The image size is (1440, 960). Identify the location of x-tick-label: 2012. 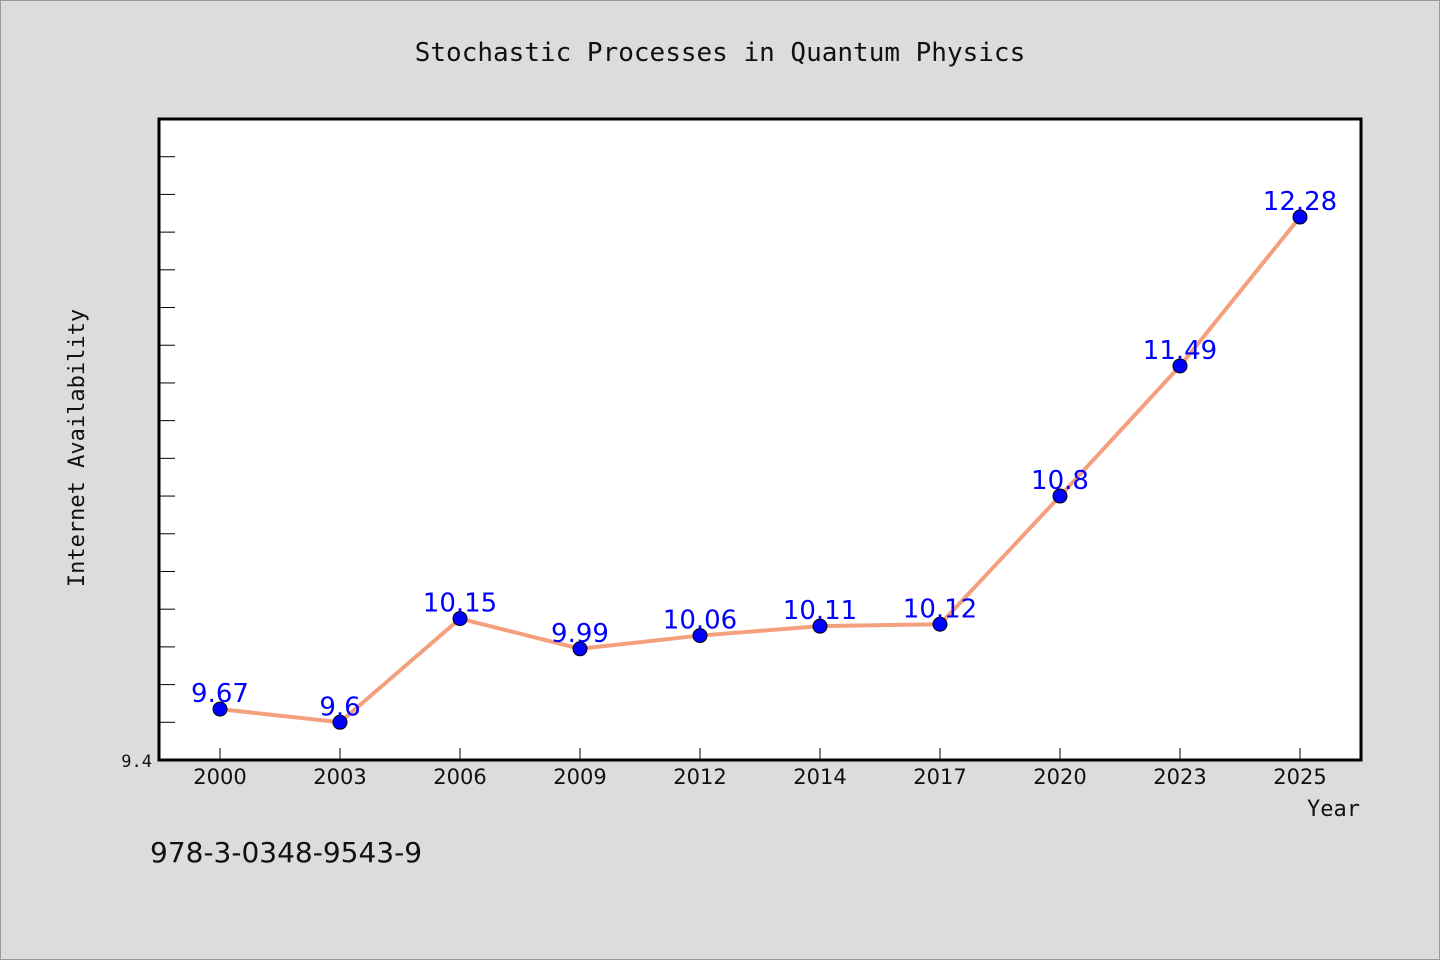
(699, 777).